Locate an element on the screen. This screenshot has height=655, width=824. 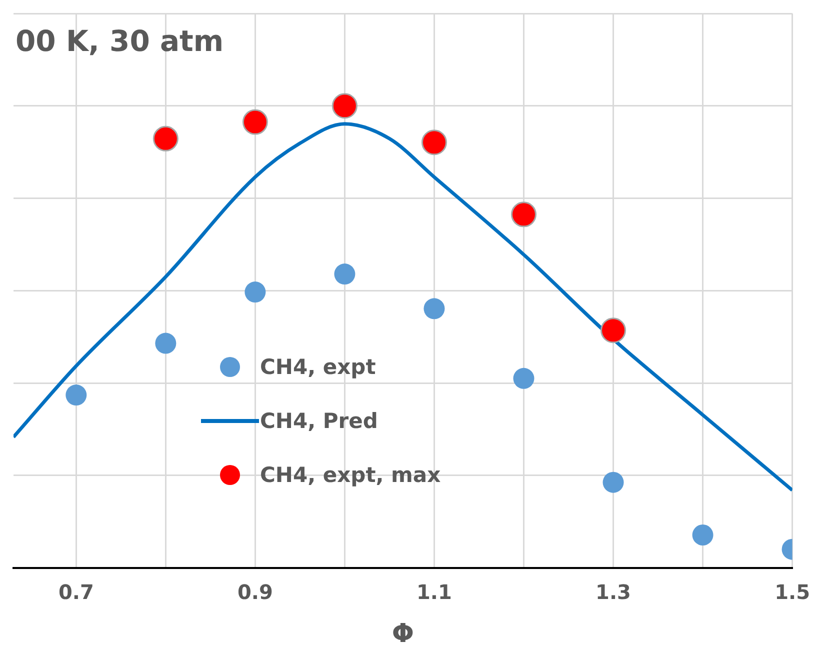
text: 00 K, 30 atm is located at coordinates (120, 41).